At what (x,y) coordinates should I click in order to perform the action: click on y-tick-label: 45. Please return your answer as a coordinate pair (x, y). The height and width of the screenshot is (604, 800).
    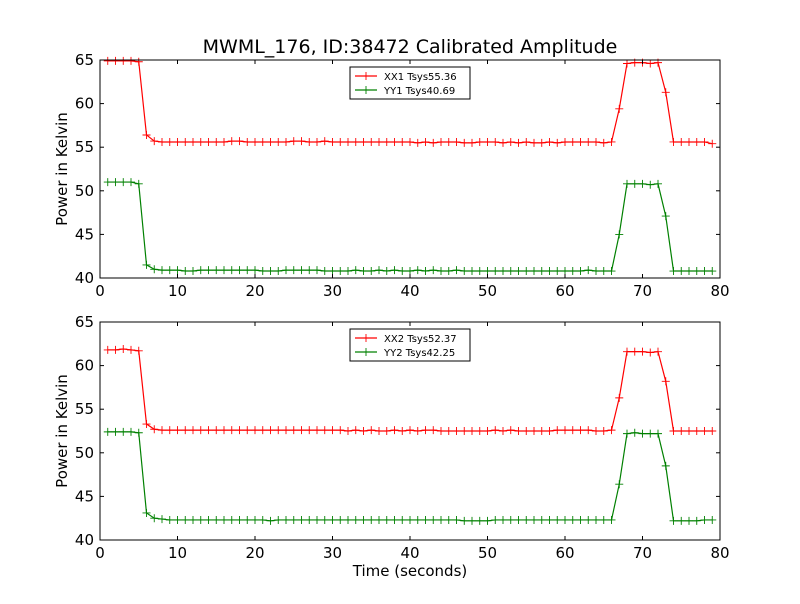
    Looking at the image, I should click on (84, 234).